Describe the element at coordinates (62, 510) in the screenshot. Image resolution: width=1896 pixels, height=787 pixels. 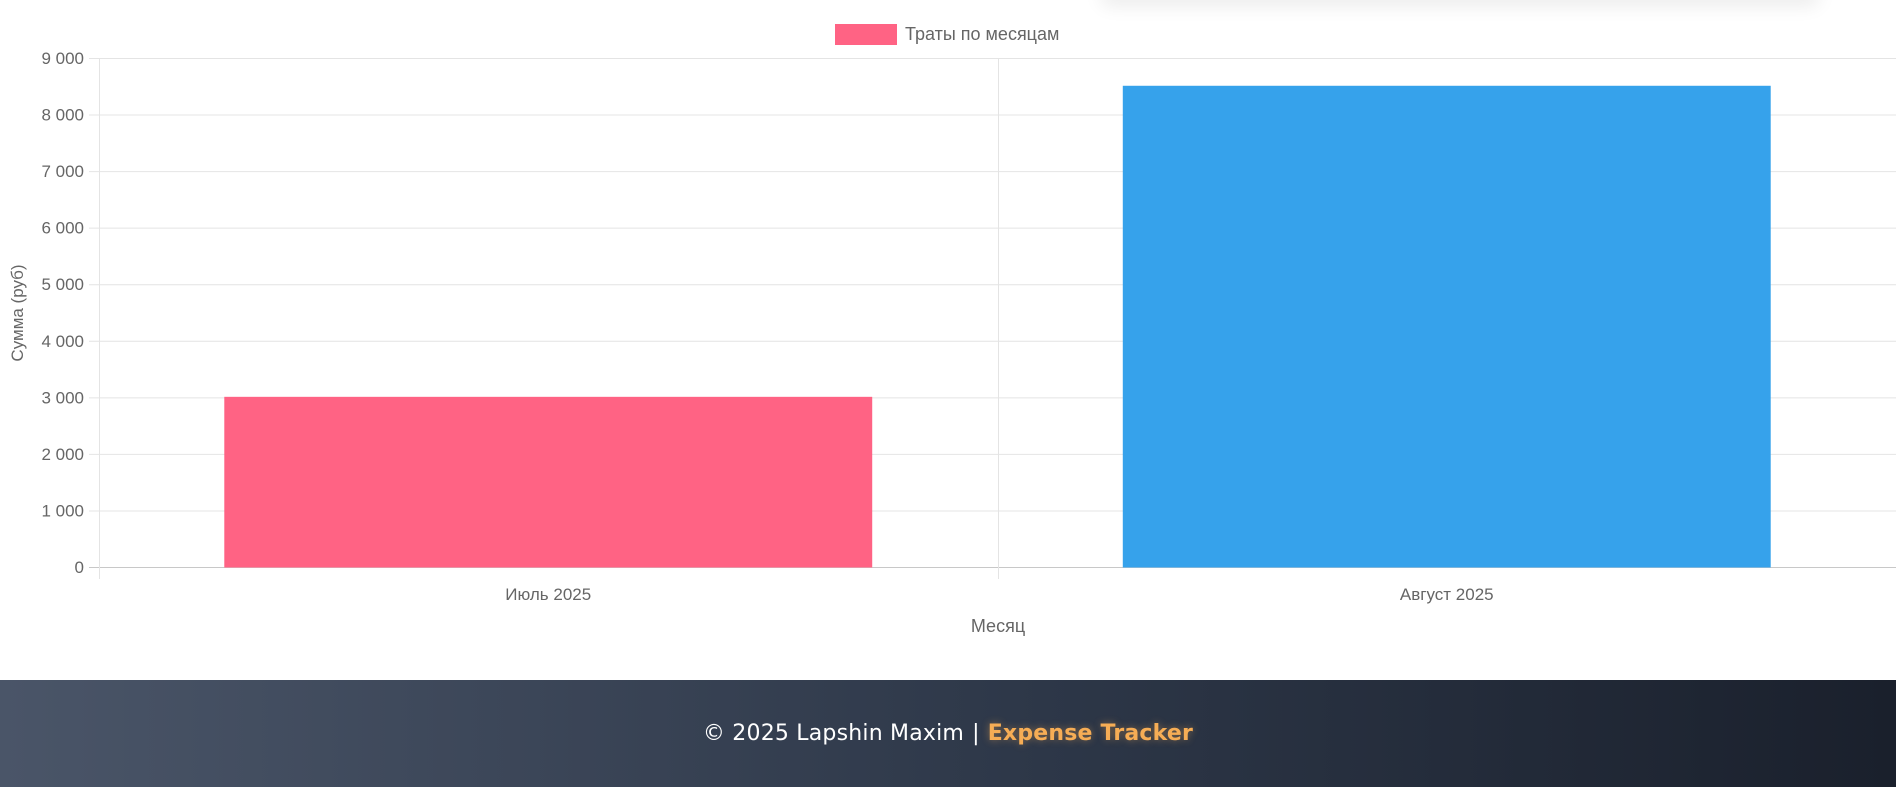
I see `y-tick-label: 1 000` at that location.